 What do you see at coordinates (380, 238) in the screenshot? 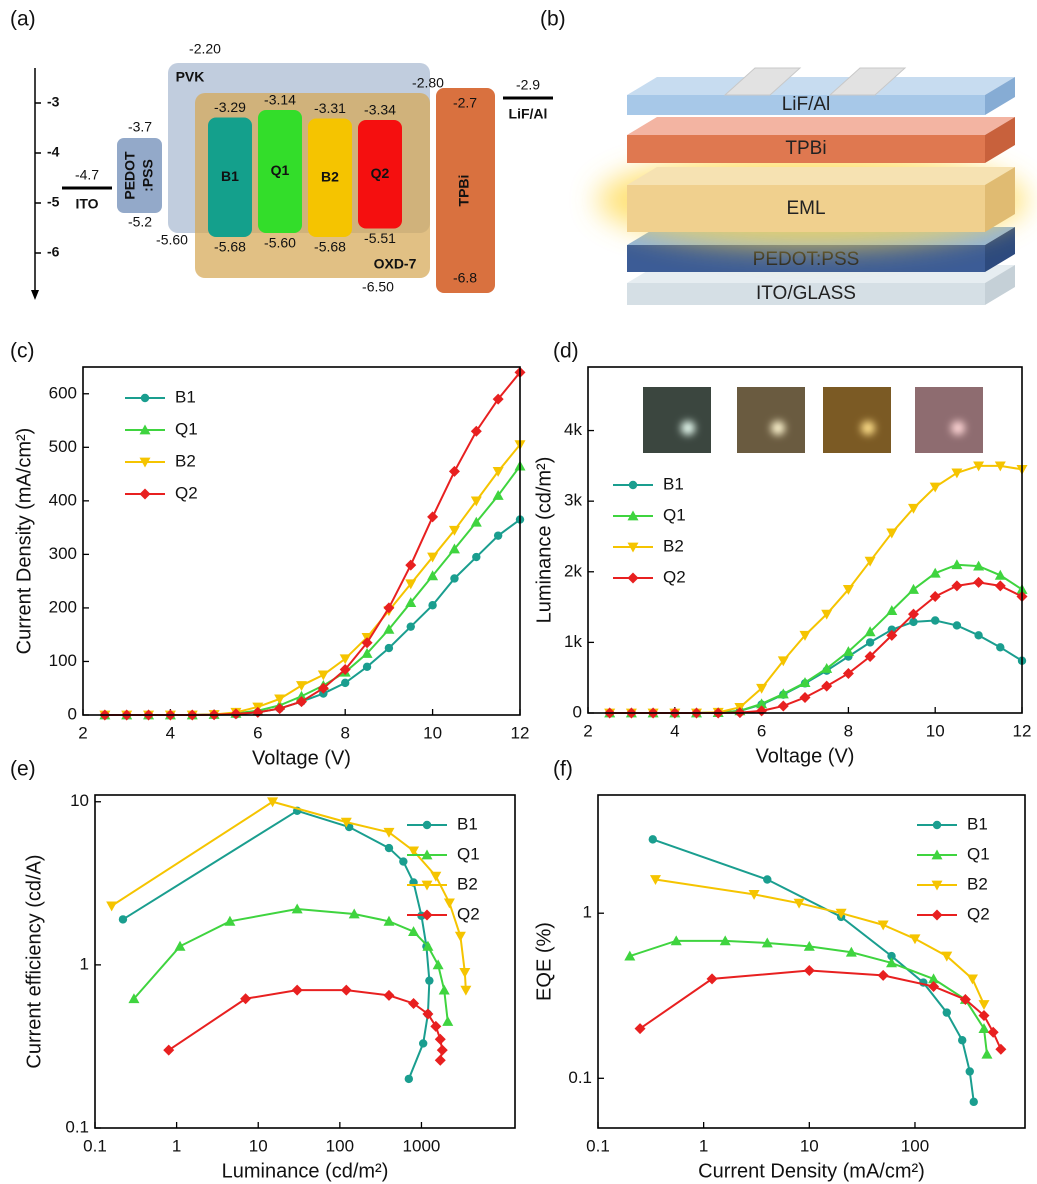
I see `level-label: -5.51` at bounding box center [380, 238].